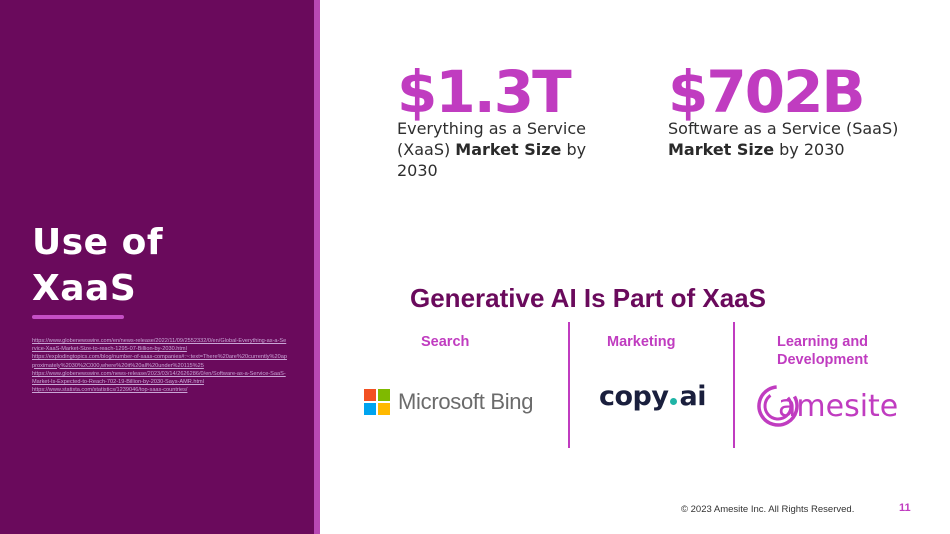 This screenshot has height=534, width=950. Describe the element at coordinates (783, 128) in the screenshot. I see `stat-desc-pre: Software as a Service (SaaS)` at that location.